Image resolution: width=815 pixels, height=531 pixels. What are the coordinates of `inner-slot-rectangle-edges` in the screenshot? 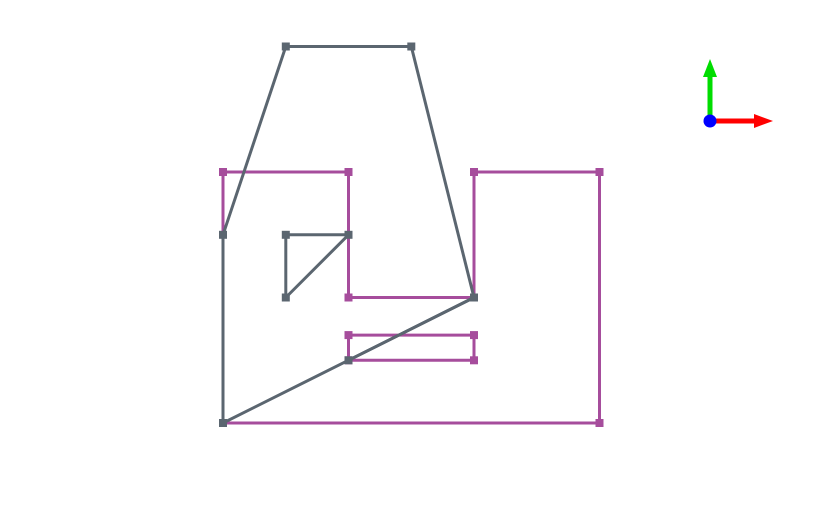 It's located at (411, 347).